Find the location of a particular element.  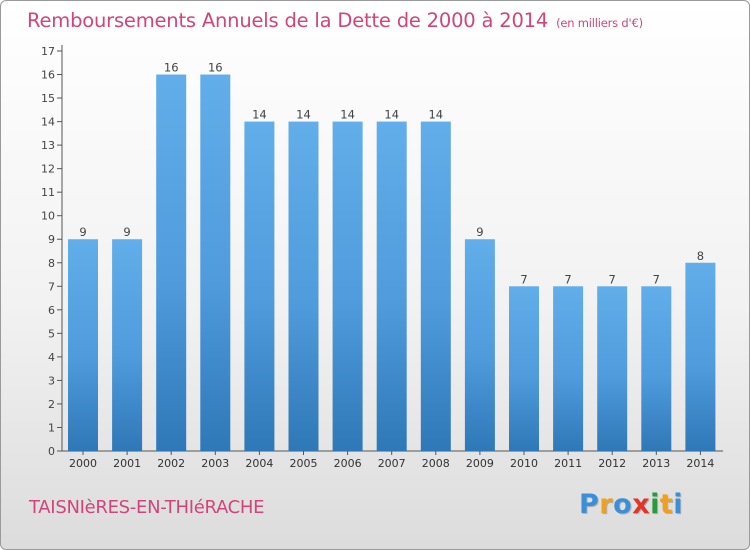

y-tick-label: 7 is located at coordinates (51, 286).